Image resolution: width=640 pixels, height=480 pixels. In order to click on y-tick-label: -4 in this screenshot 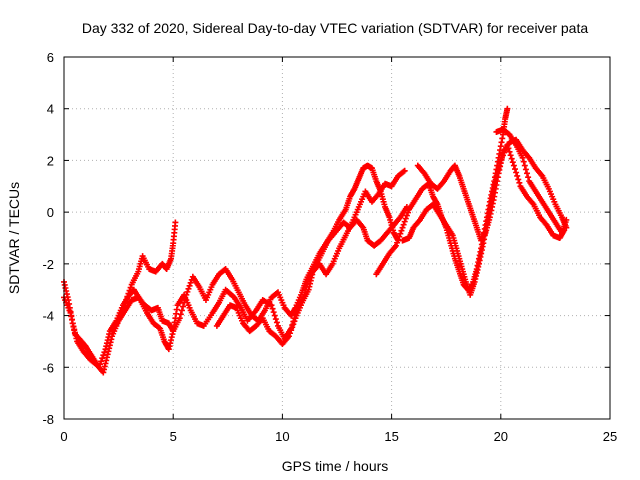, I will do `click(48, 316)`.